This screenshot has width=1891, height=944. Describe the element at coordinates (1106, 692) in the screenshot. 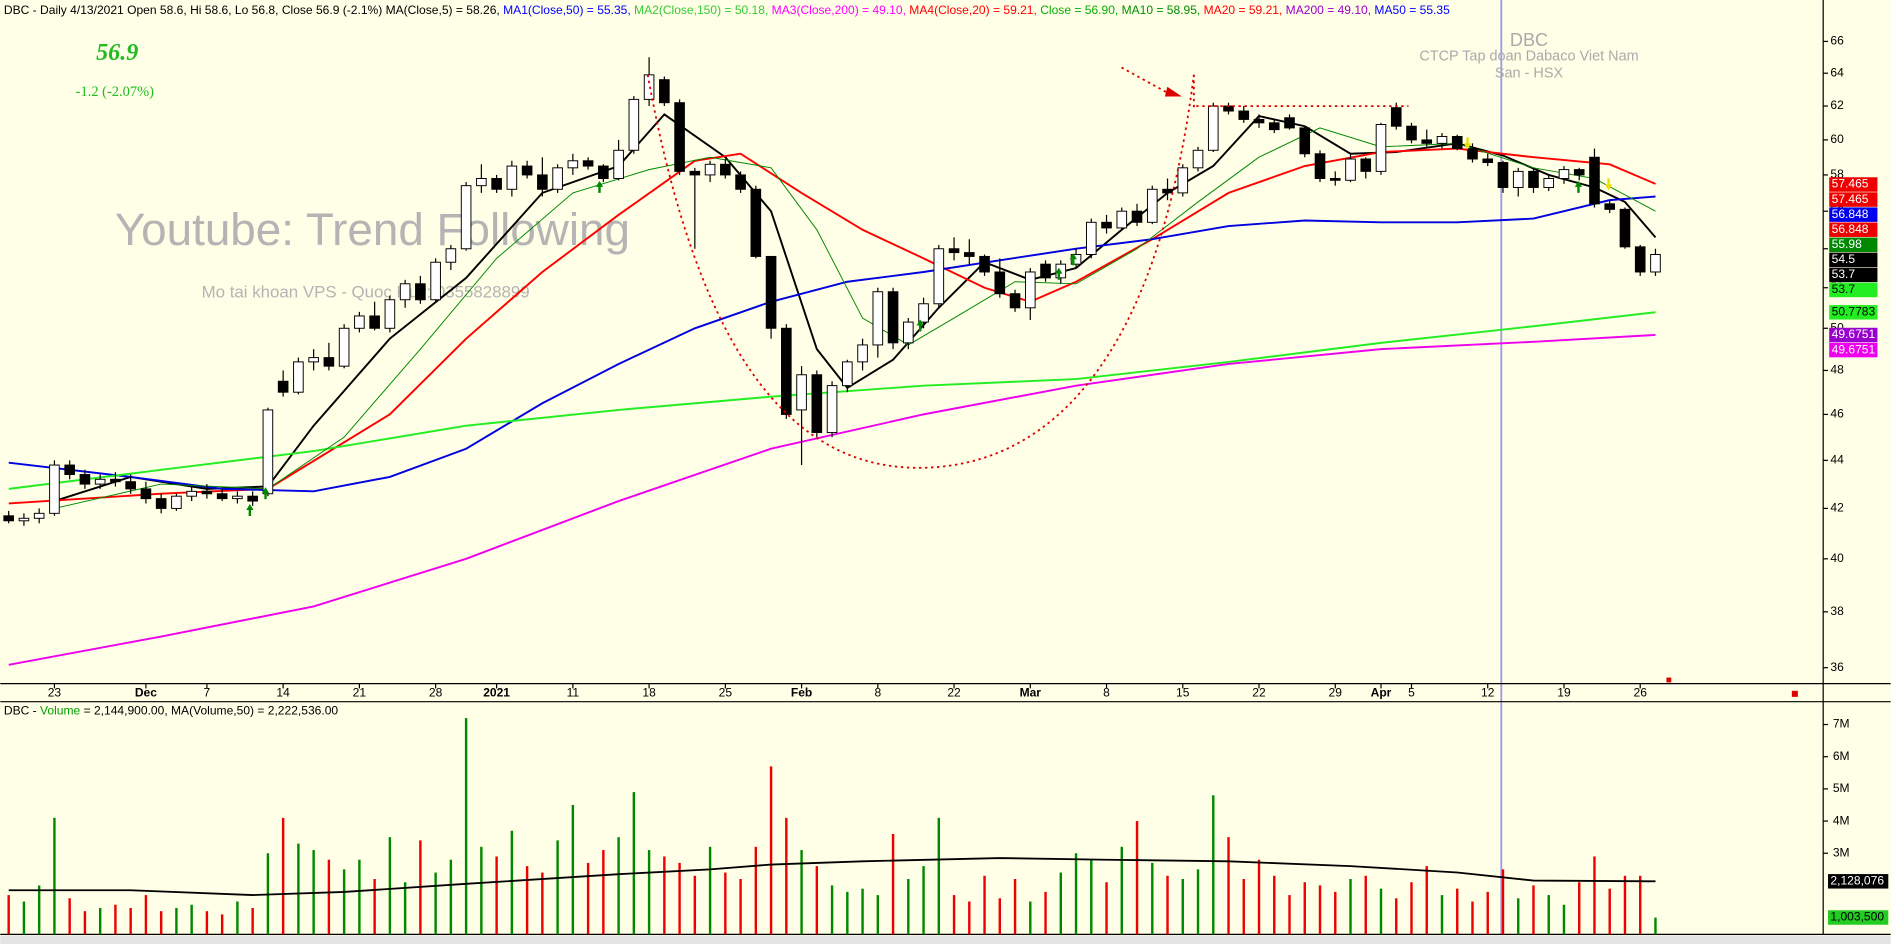

I see `x-tick-label: 8` at that location.